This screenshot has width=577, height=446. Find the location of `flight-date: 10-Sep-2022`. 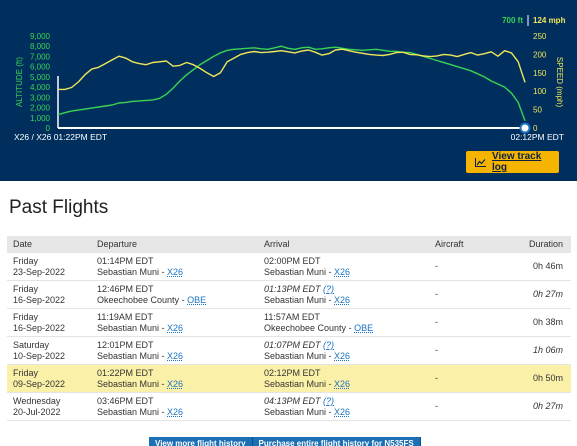

flight-date: 10-Sep-2022 is located at coordinates (39, 355).